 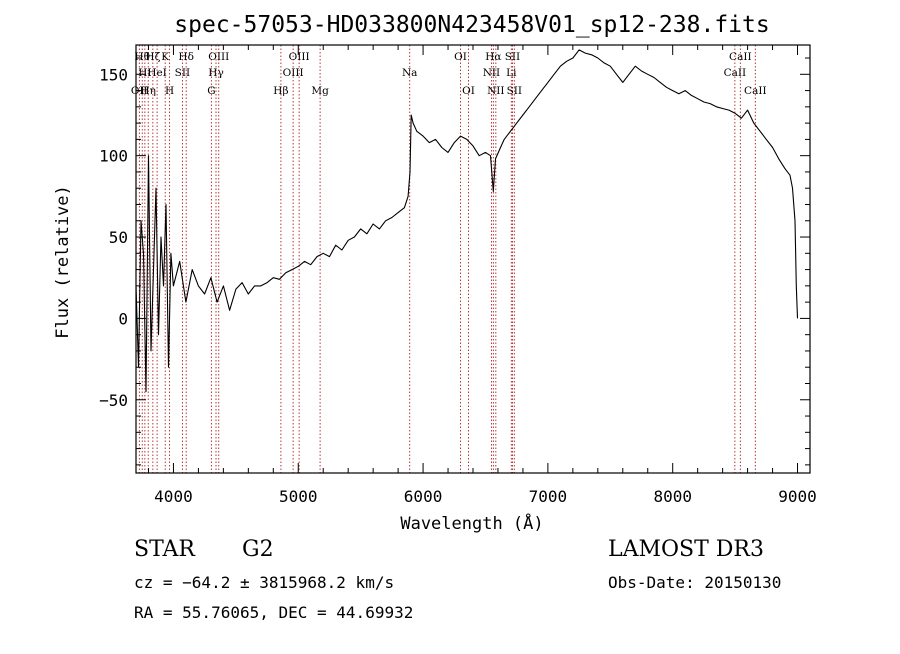 I want to click on line-label-15: OIII, so click(x=299, y=57).